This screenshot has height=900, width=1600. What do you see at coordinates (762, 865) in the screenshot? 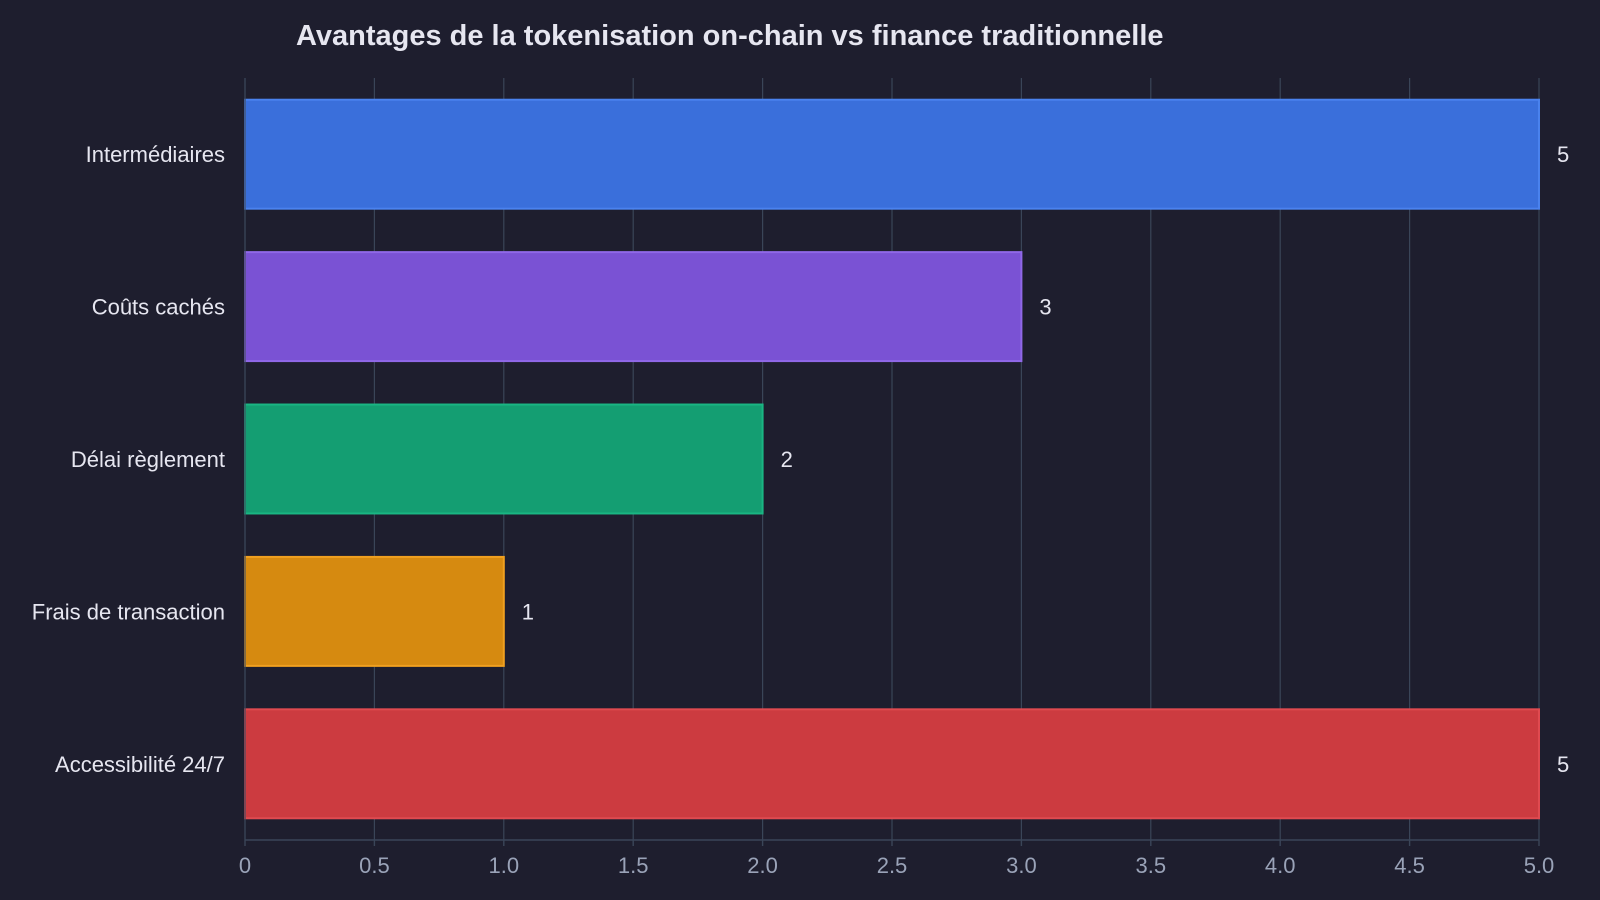
I see `x-tick-label: 2.0` at bounding box center [762, 865].